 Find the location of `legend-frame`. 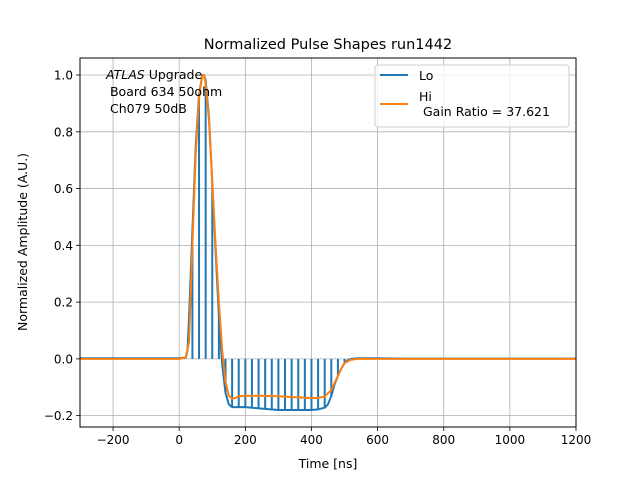

legend-frame is located at coordinates (472, 96).